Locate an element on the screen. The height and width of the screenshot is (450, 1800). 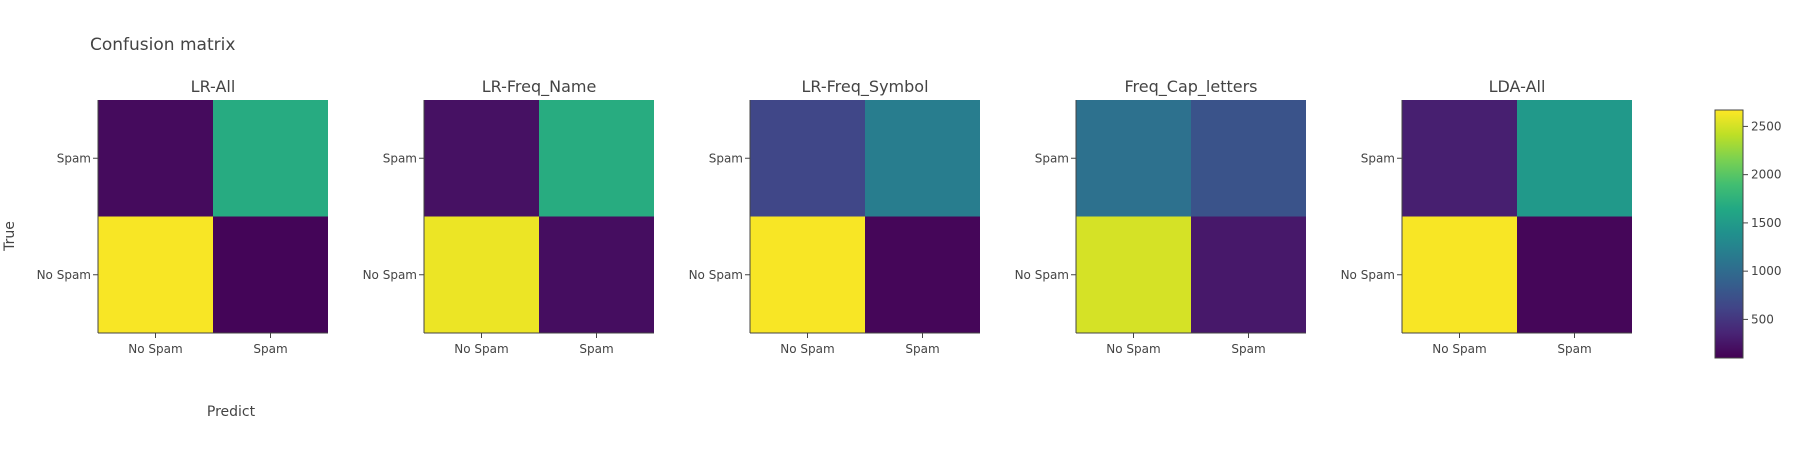
colorbar-gradient is located at coordinates (1729, 234).